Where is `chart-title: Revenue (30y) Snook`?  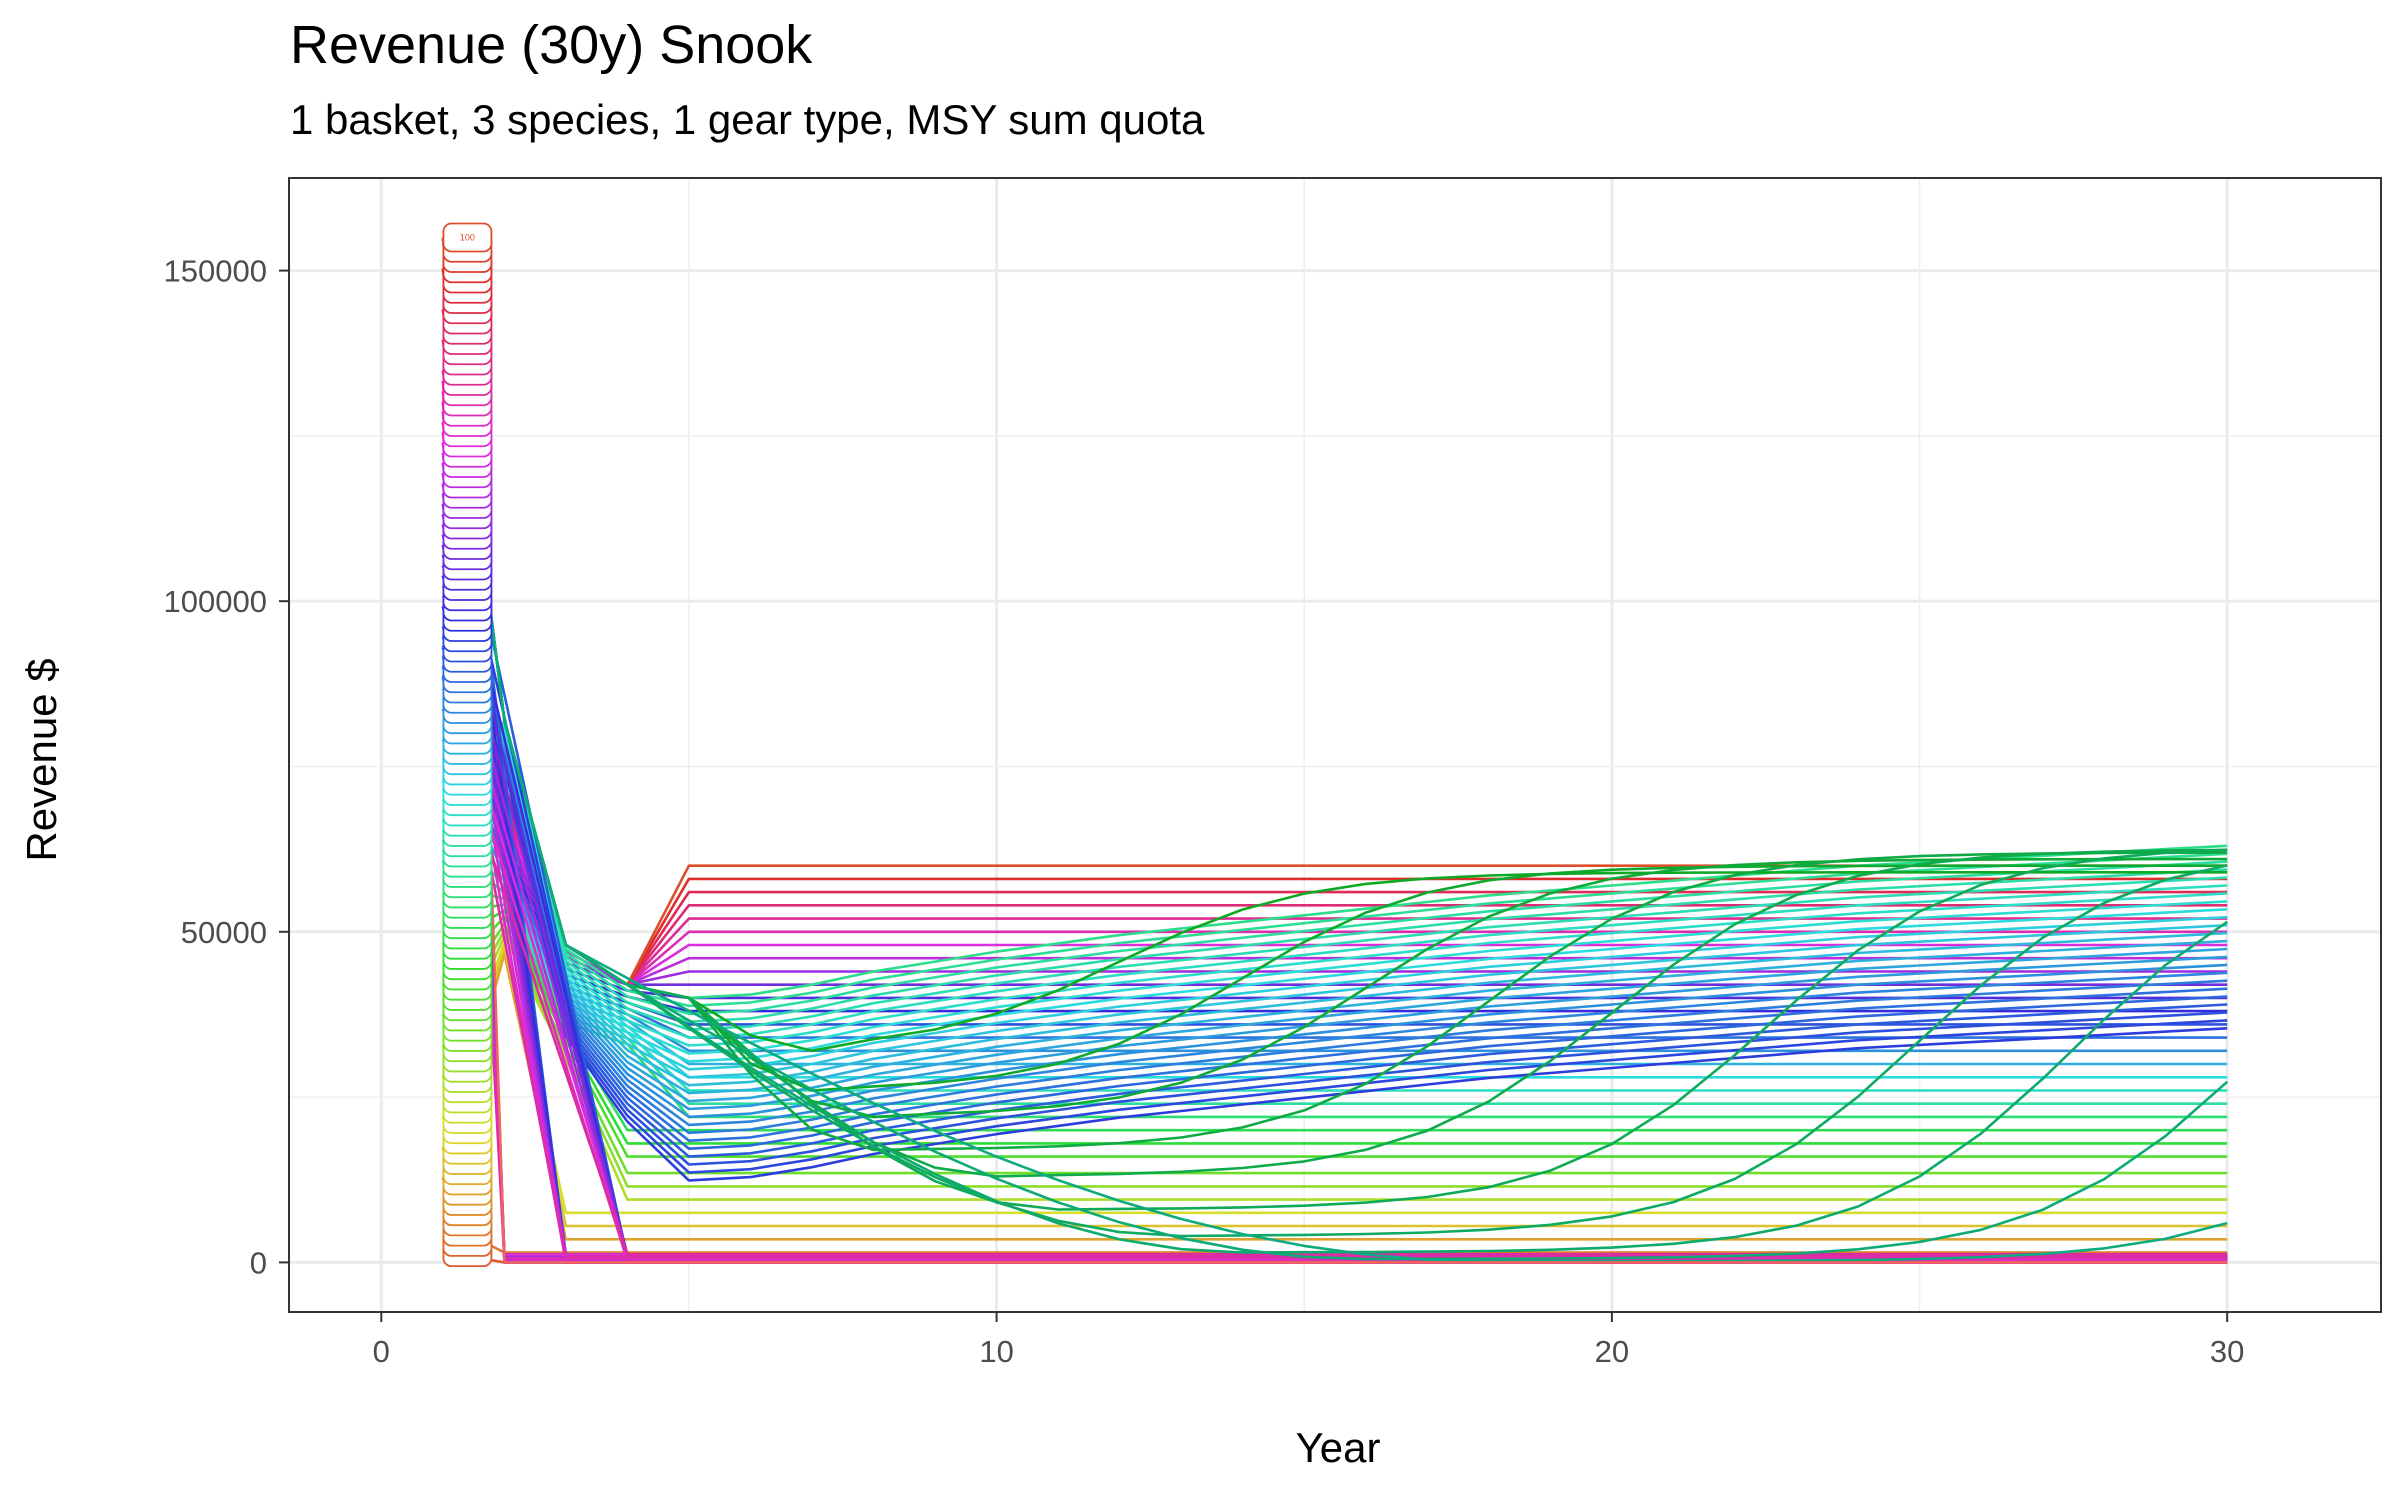
chart-title: Revenue (30y) Snook is located at coordinates (551, 45).